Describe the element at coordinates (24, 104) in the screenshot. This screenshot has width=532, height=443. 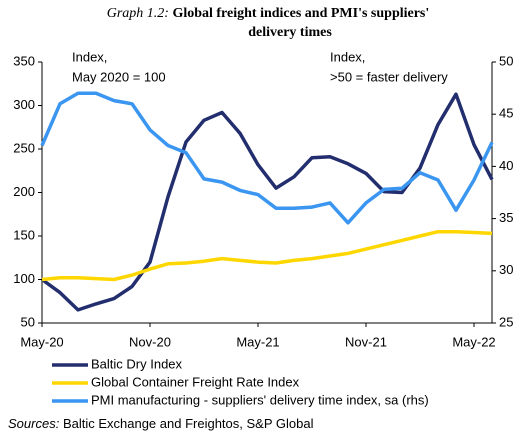
I see `y-tick-label: 300` at that location.